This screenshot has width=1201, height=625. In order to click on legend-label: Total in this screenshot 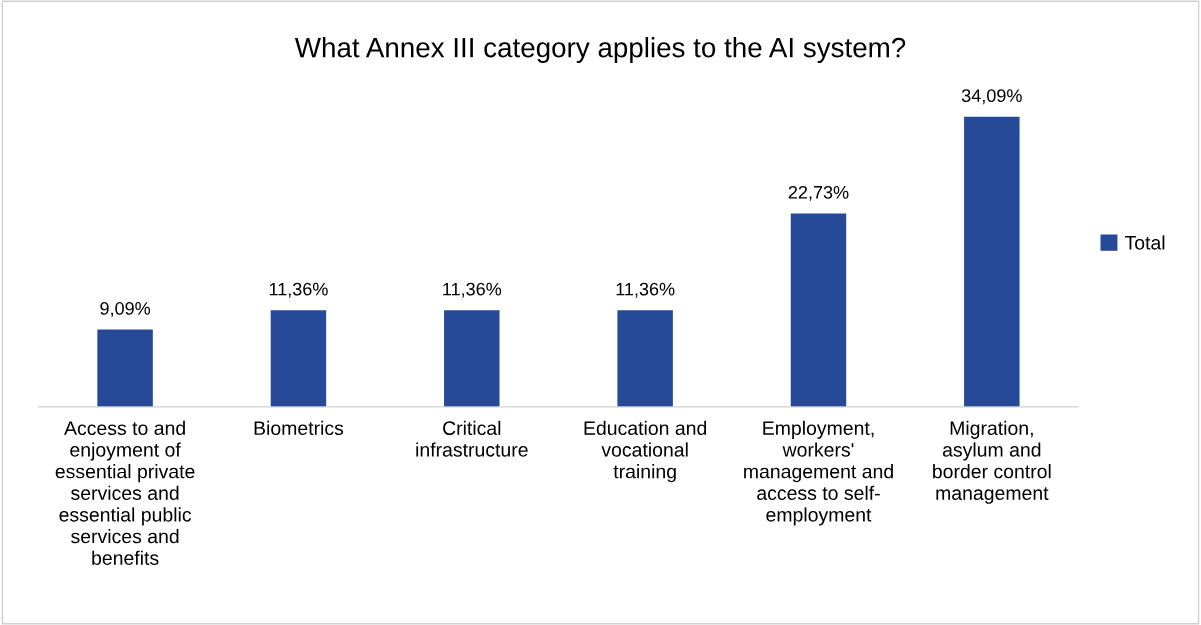, I will do `click(1144, 242)`.